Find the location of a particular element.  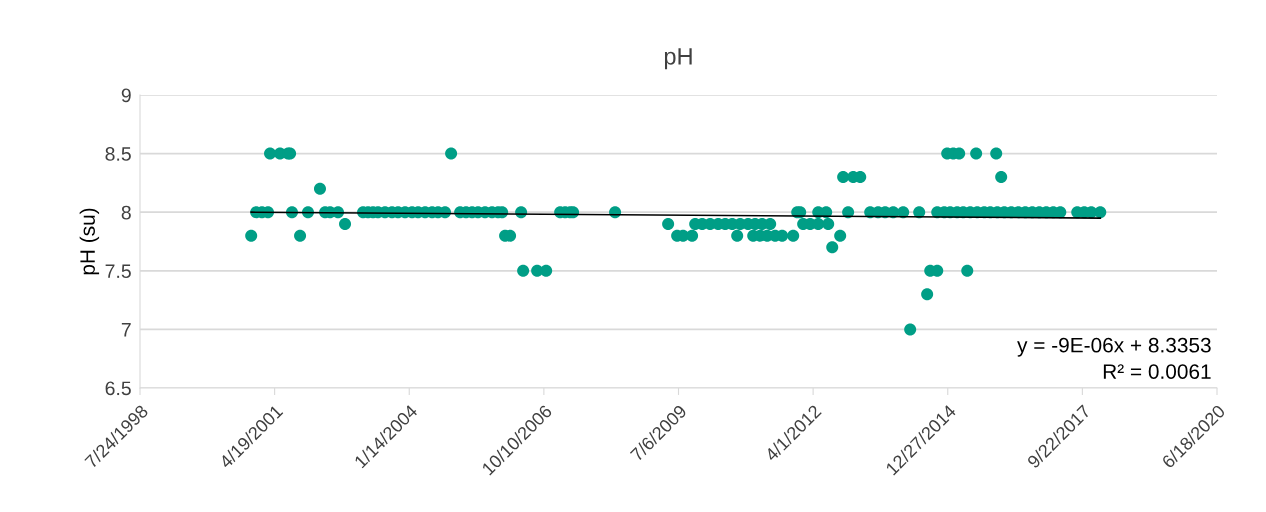

annotation: R² = 0.0061 is located at coordinates (1157, 371).